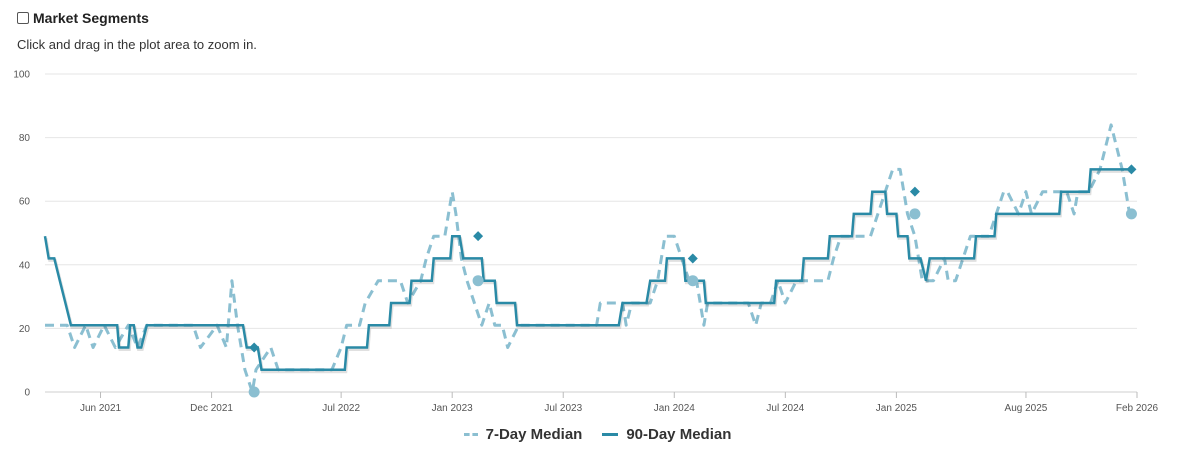  Describe the element at coordinates (597, 434) in the screenshot. I see `chart-legend: 7-Day Median 90-Day Median` at that location.